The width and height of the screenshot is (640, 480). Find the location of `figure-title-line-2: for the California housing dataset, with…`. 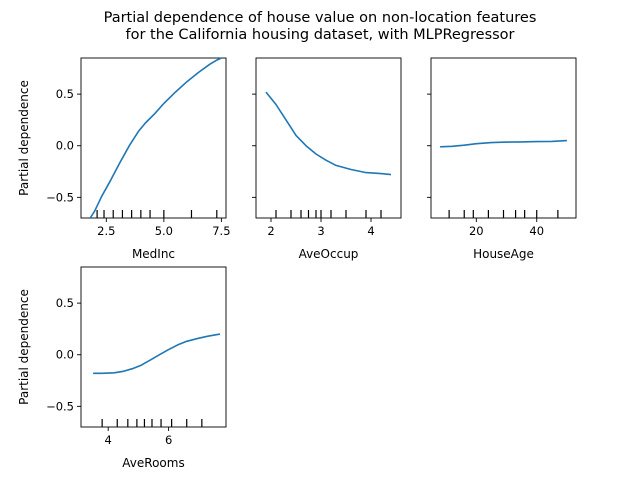

figure-title-line-2: for the California housing dataset, with… is located at coordinates (319, 35).